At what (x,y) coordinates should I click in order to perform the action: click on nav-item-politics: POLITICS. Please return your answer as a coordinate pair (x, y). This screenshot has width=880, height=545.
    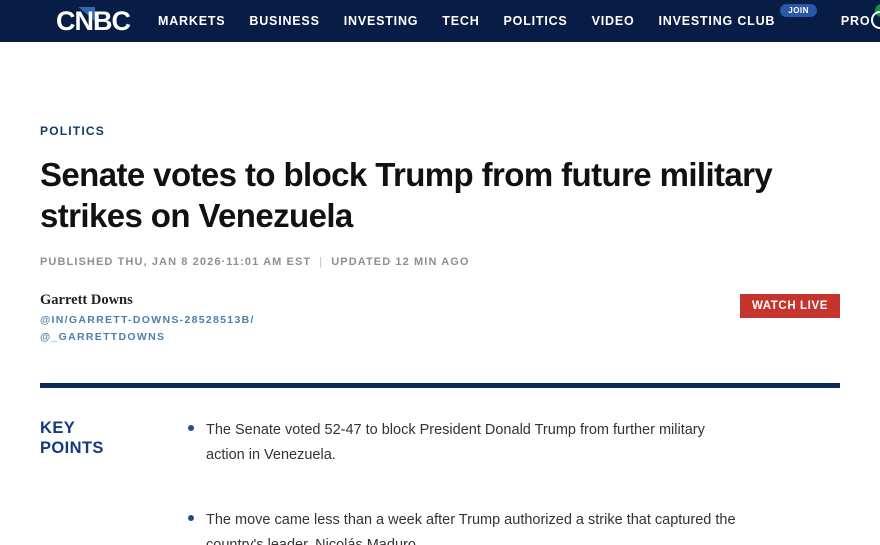
    Looking at the image, I should click on (536, 21).